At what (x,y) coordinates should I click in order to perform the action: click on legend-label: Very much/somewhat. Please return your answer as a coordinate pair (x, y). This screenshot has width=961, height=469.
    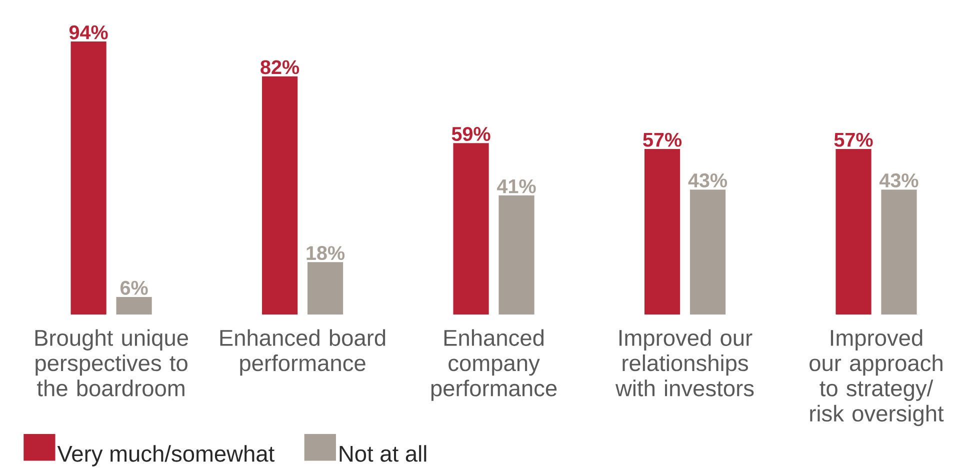
    Looking at the image, I should click on (165, 455).